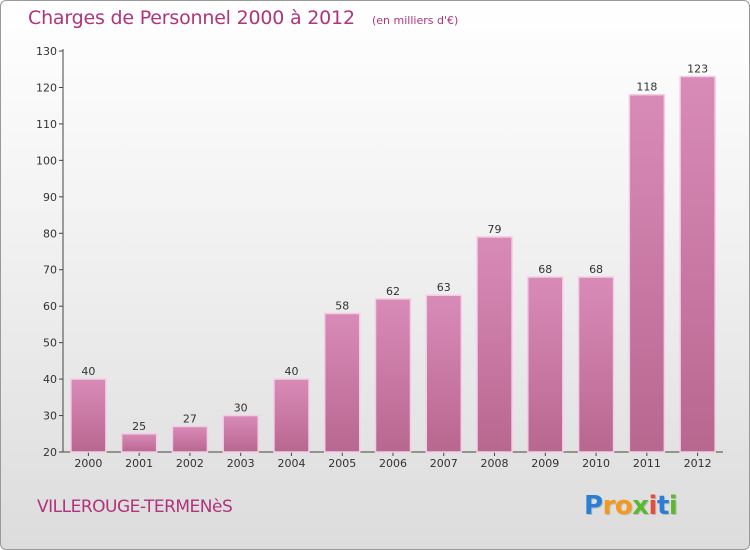 The image size is (750, 550). What do you see at coordinates (241, 408) in the screenshot?
I see `data-label: 30` at bounding box center [241, 408].